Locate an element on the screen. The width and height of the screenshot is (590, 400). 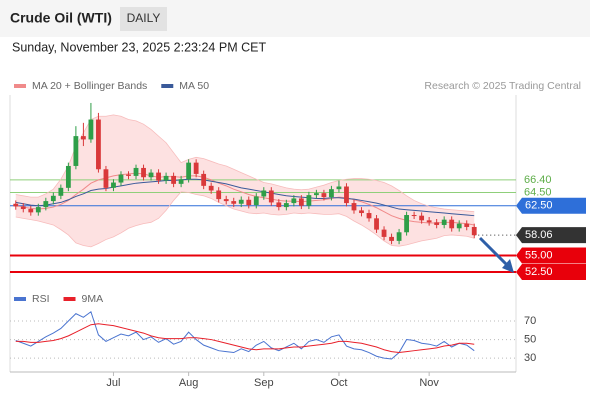
x-tick-label: Aug is located at coordinates (189, 383).